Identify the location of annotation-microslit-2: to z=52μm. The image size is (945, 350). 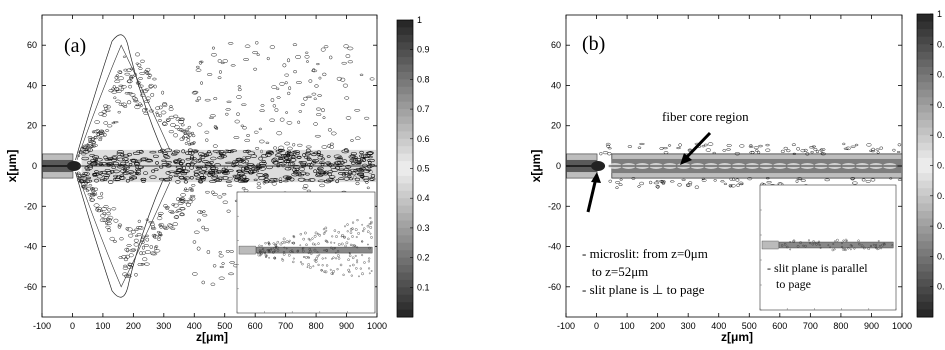
(615, 271).